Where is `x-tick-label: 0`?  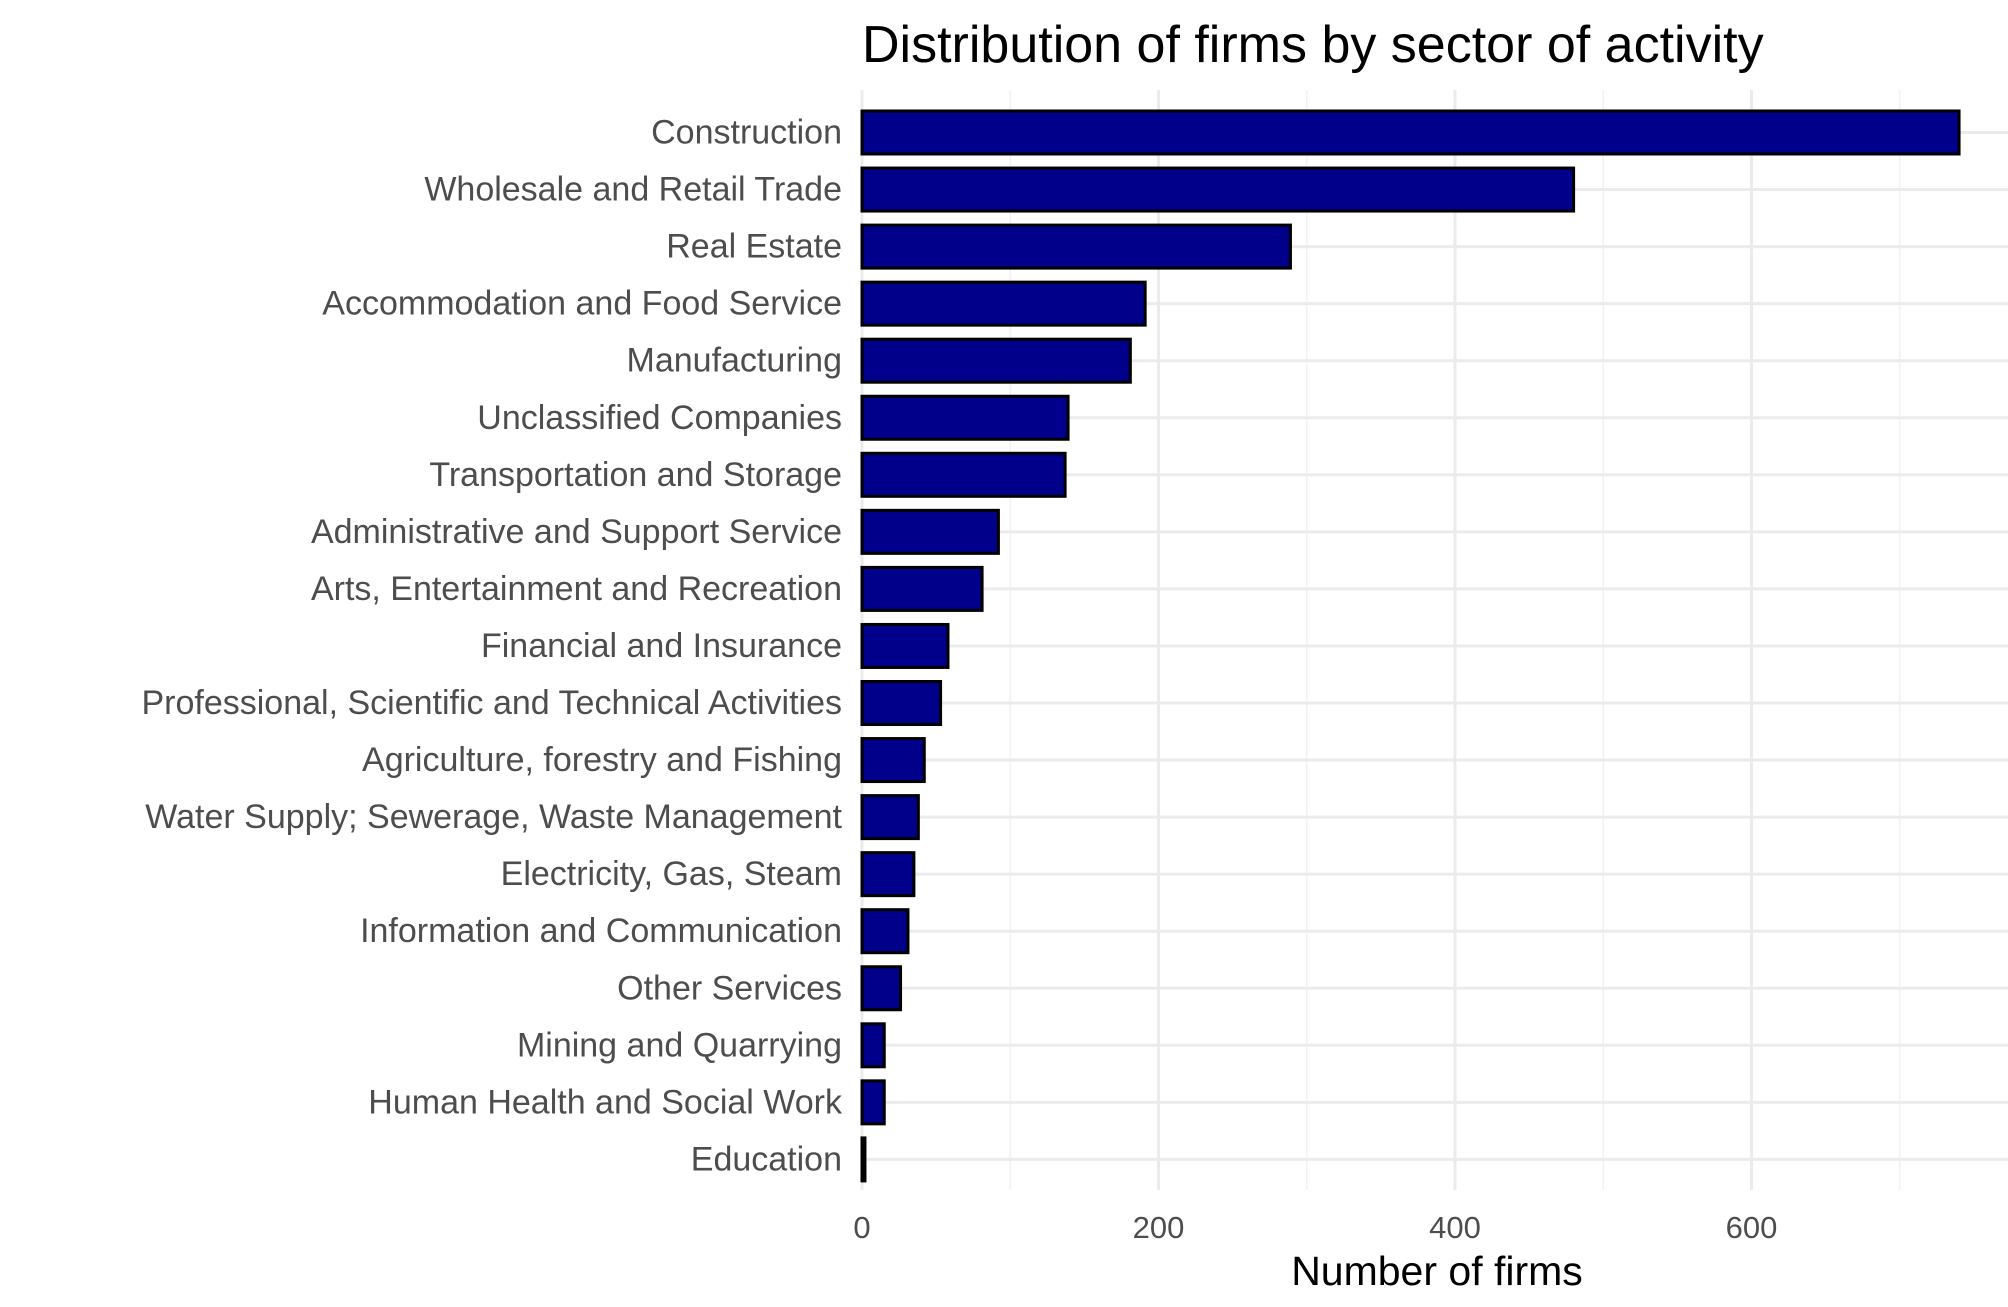 x-tick-label: 0 is located at coordinates (861, 1227).